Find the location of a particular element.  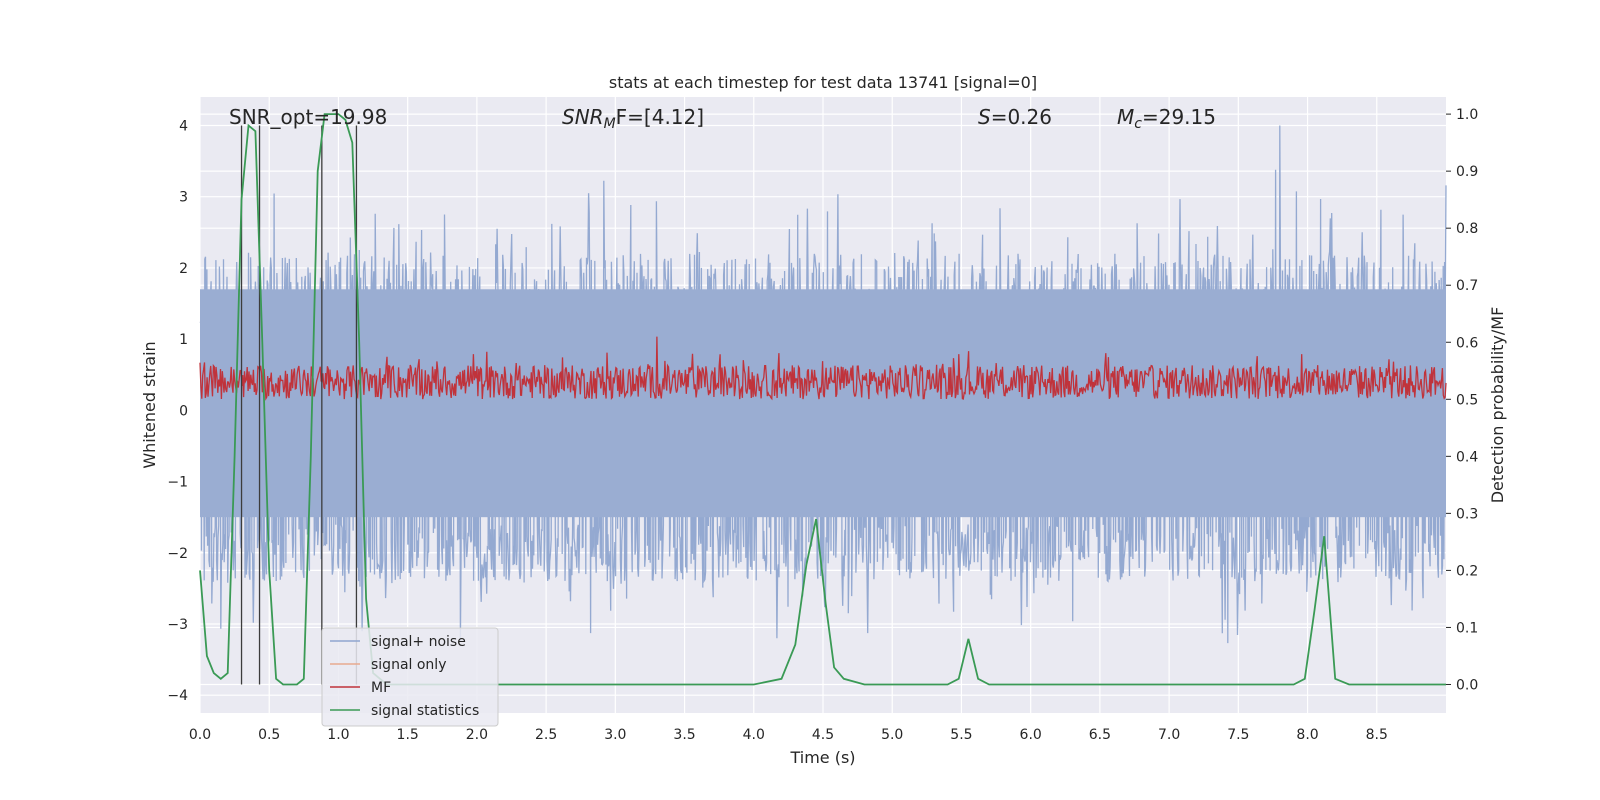

mf-series is located at coordinates (823, 368).